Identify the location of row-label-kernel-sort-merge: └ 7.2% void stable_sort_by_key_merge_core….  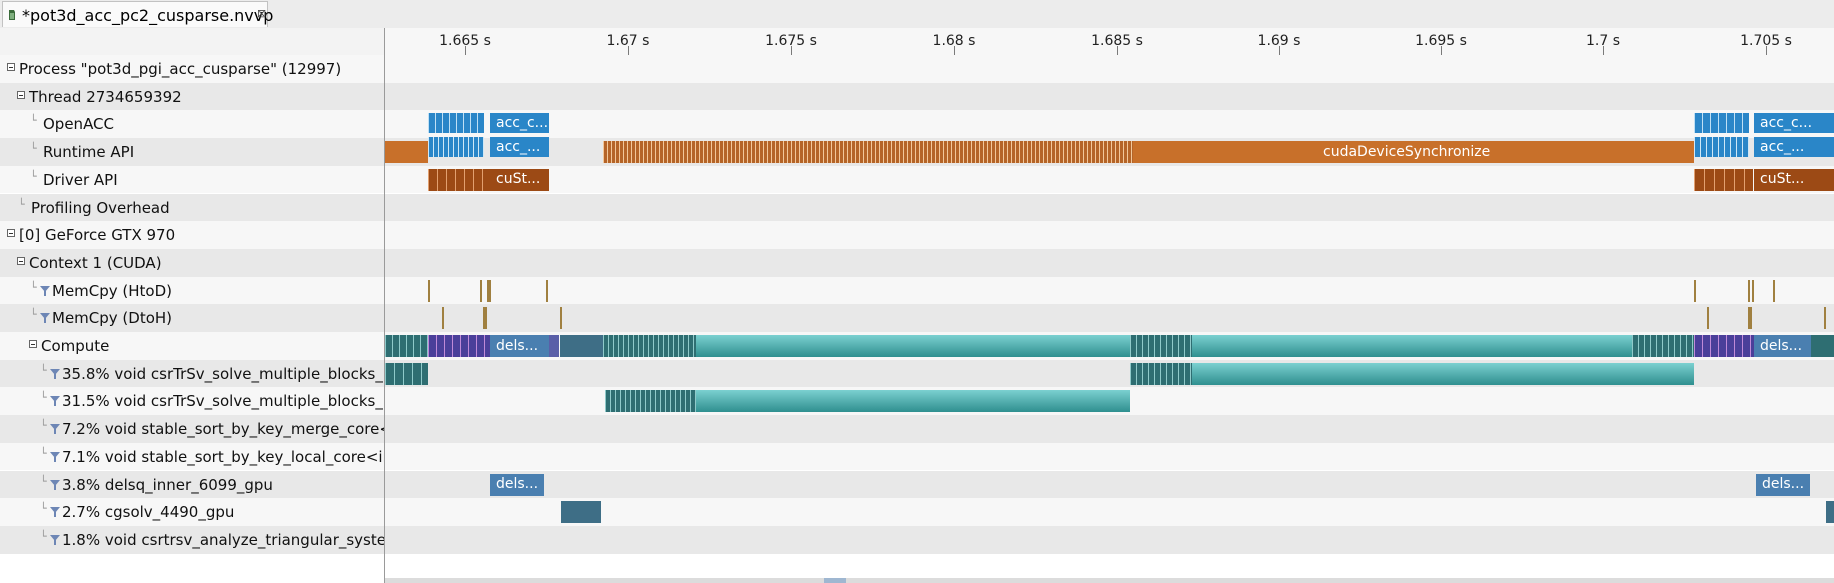
(192, 429).